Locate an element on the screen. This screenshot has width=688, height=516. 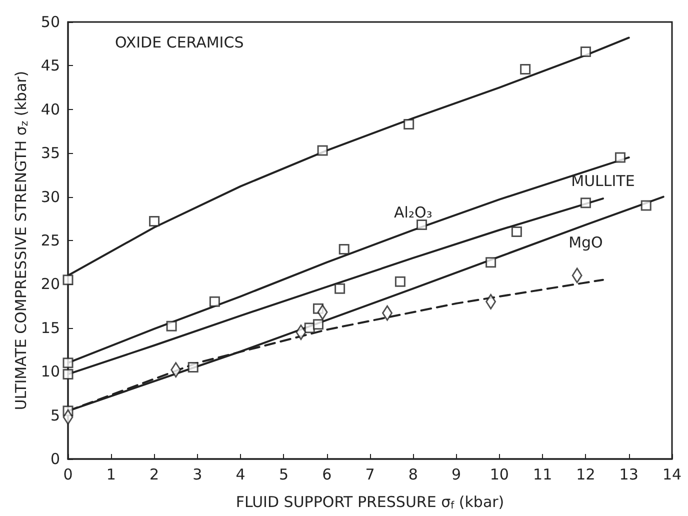
x-tick-label: 6 is located at coordinates (327, 475).